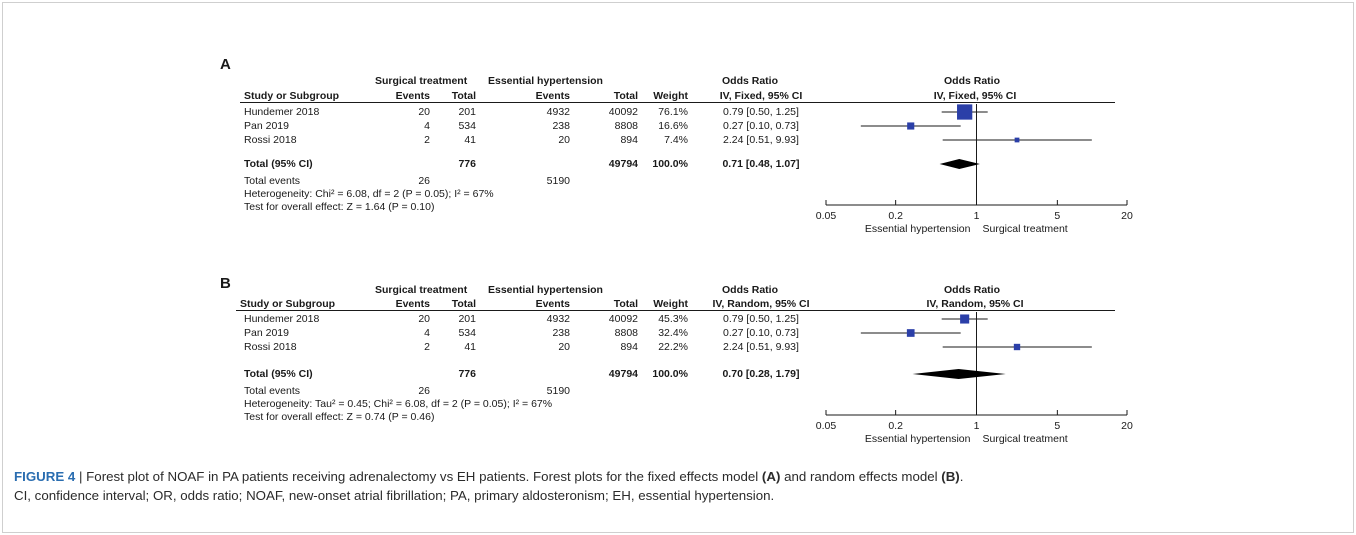 This screenshot has height=535, width=1356. I want to click on total-essential: 40092, so click(623, 112).